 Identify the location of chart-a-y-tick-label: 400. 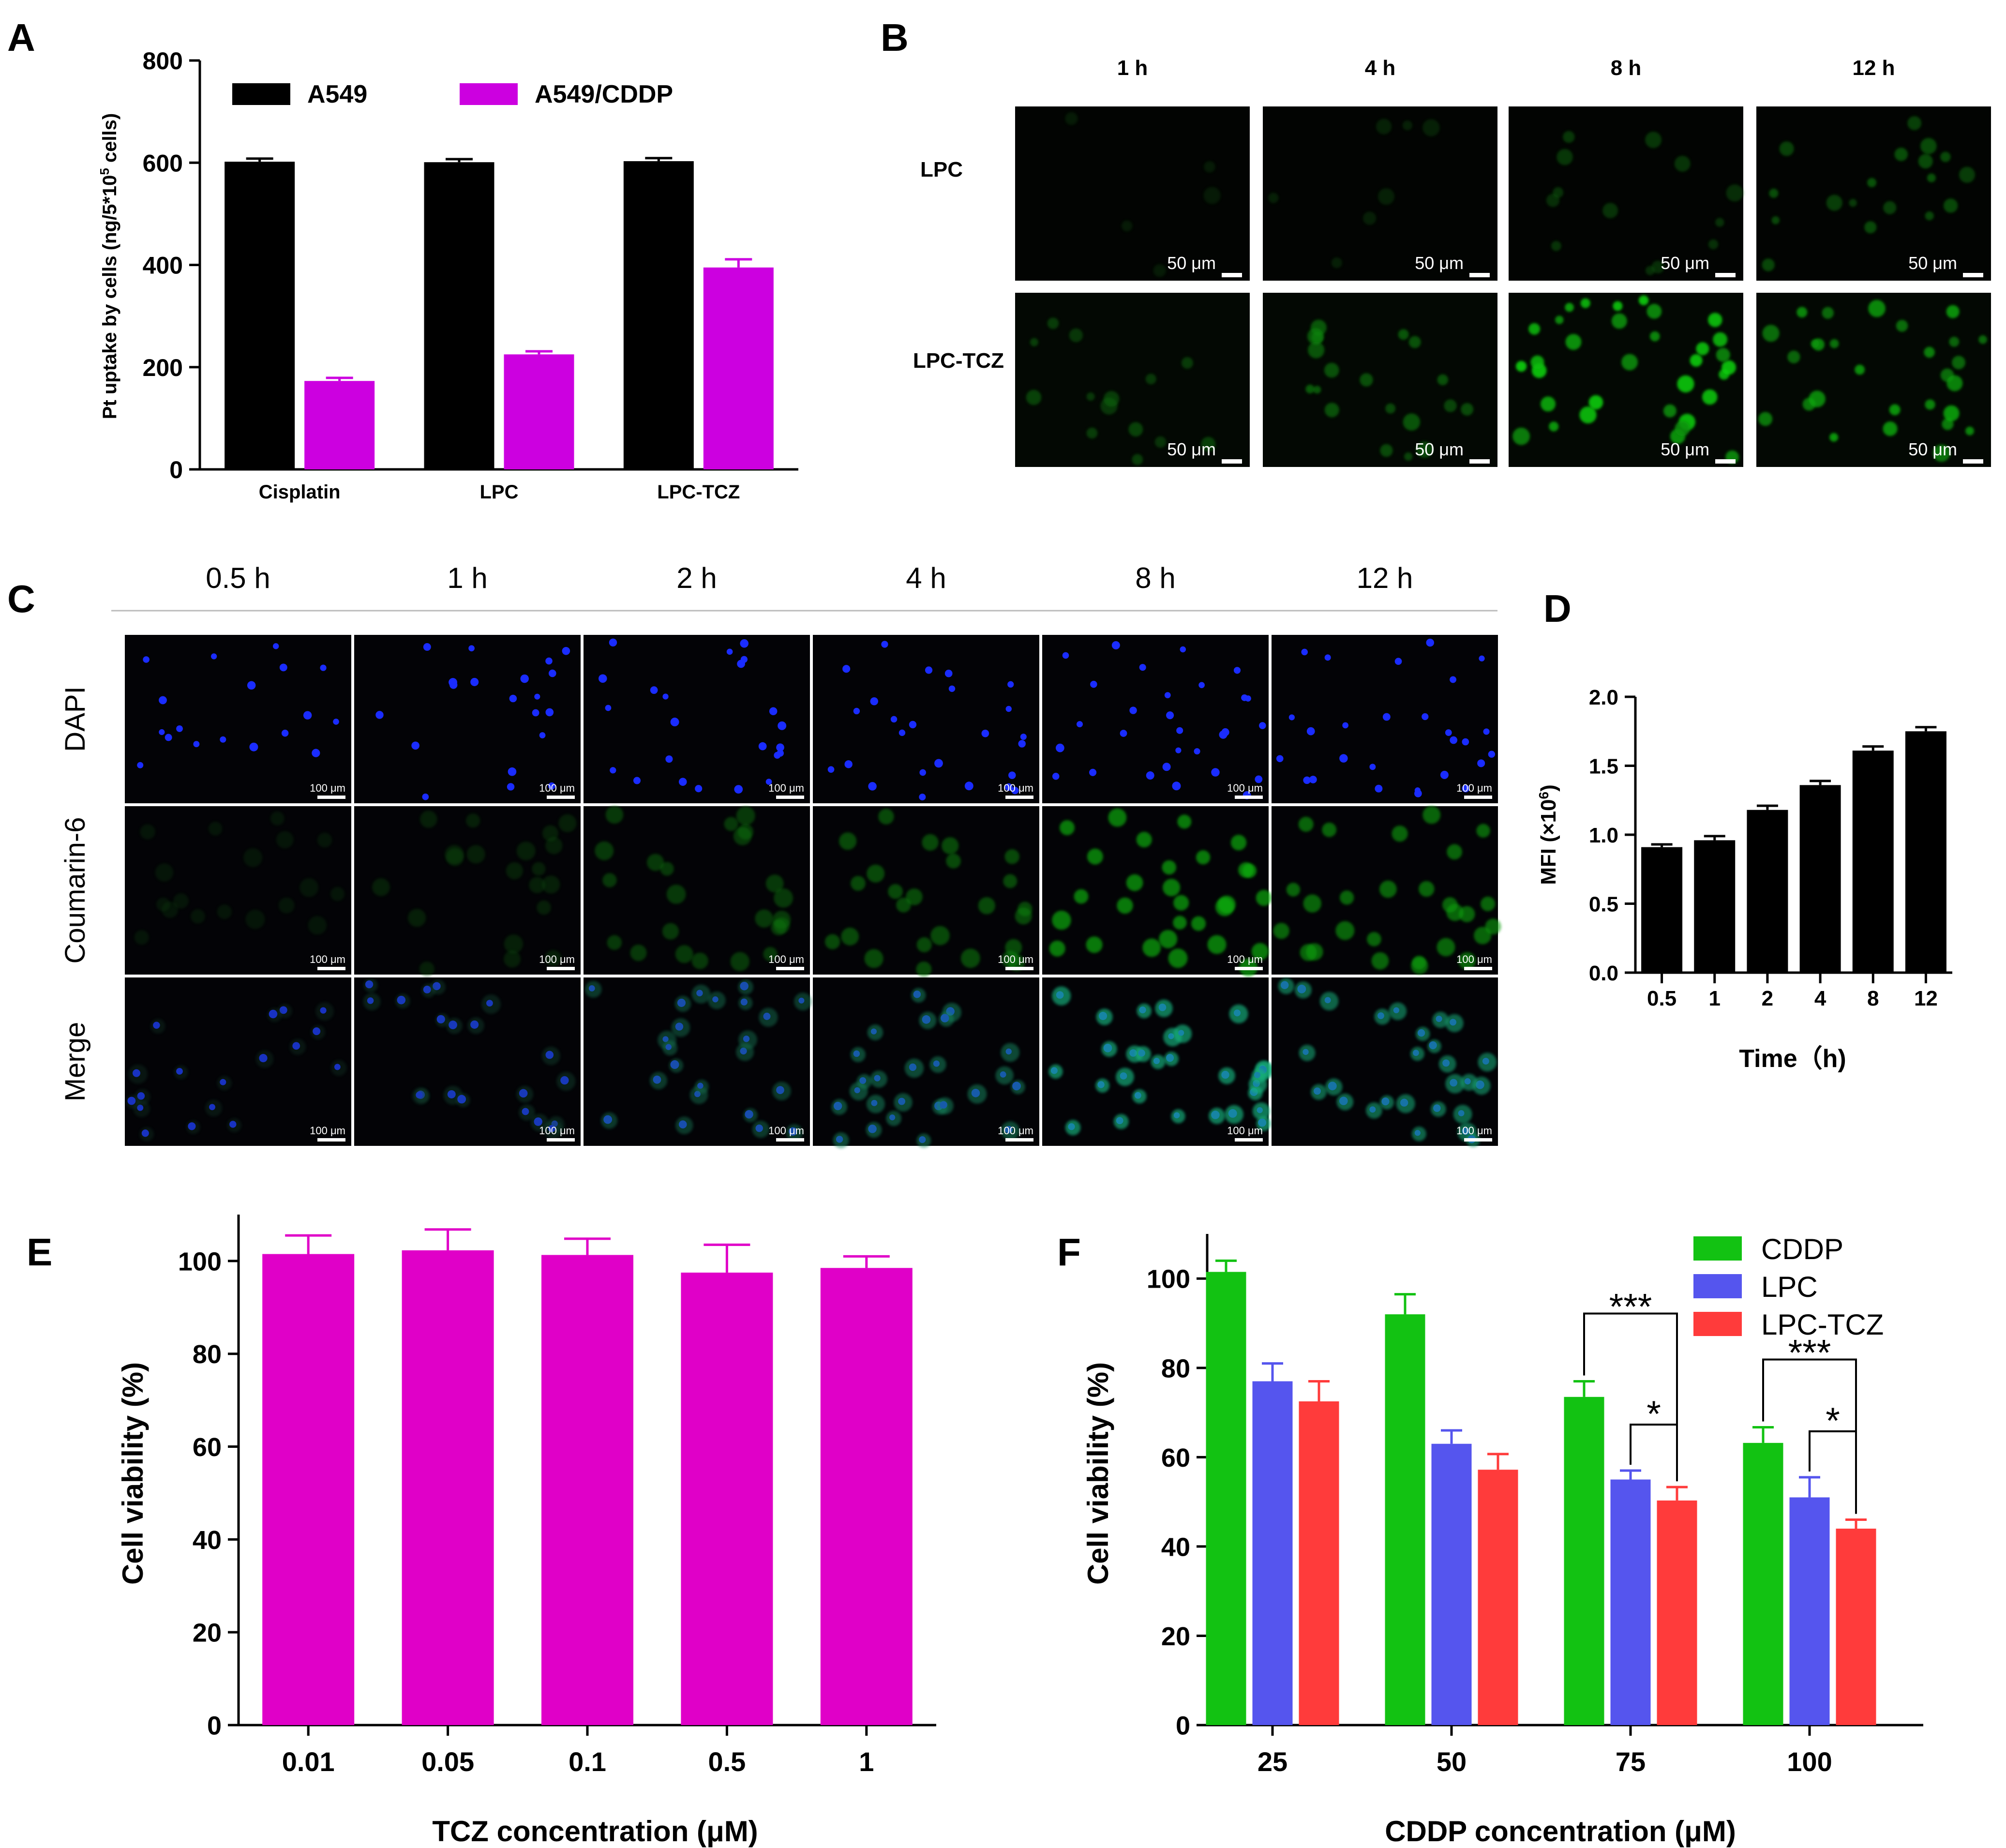
(163, 265).